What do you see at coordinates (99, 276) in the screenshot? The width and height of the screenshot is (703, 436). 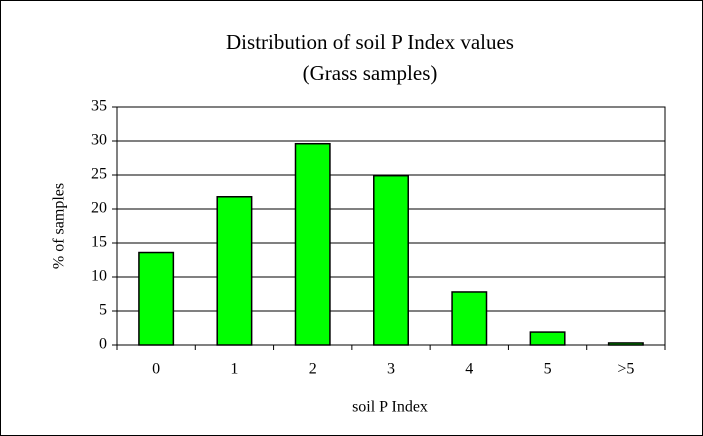 I see `y-tick-label: 10` at bounding box center [99, 276].